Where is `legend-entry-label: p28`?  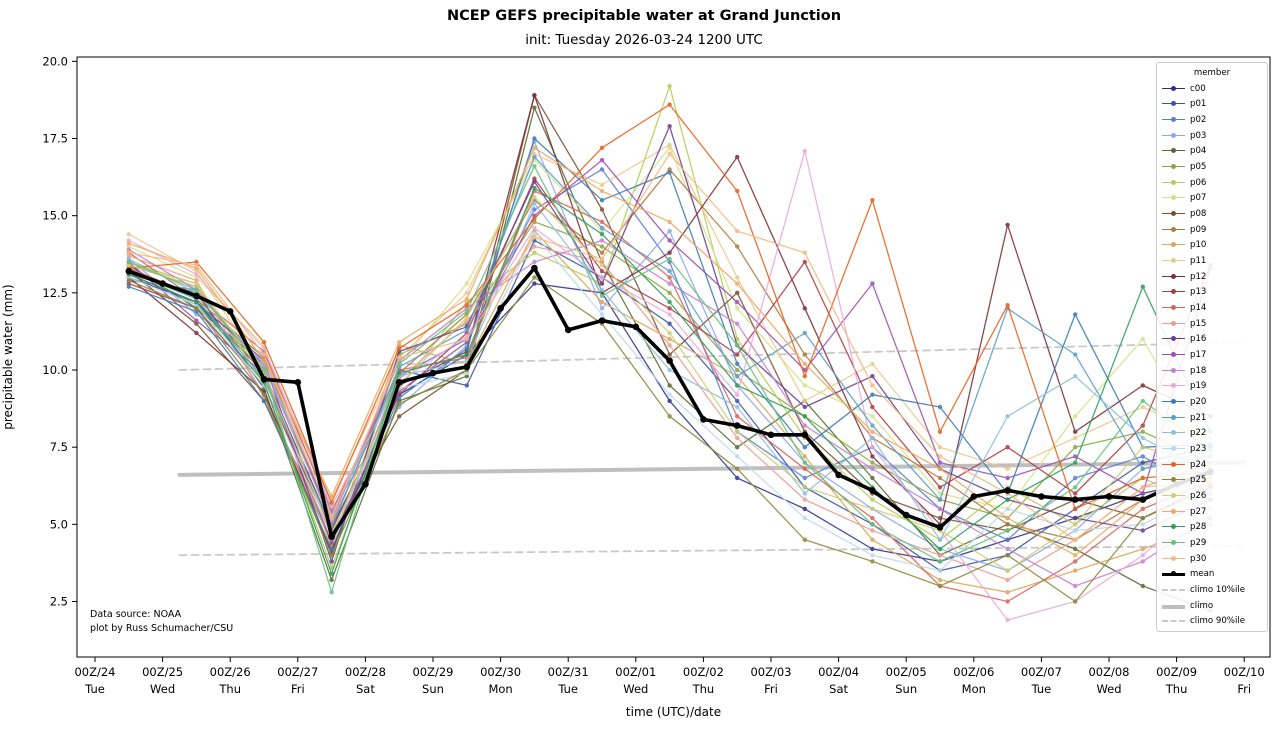
legend-entry-label: p28 is located at coordinates (1198, 527).